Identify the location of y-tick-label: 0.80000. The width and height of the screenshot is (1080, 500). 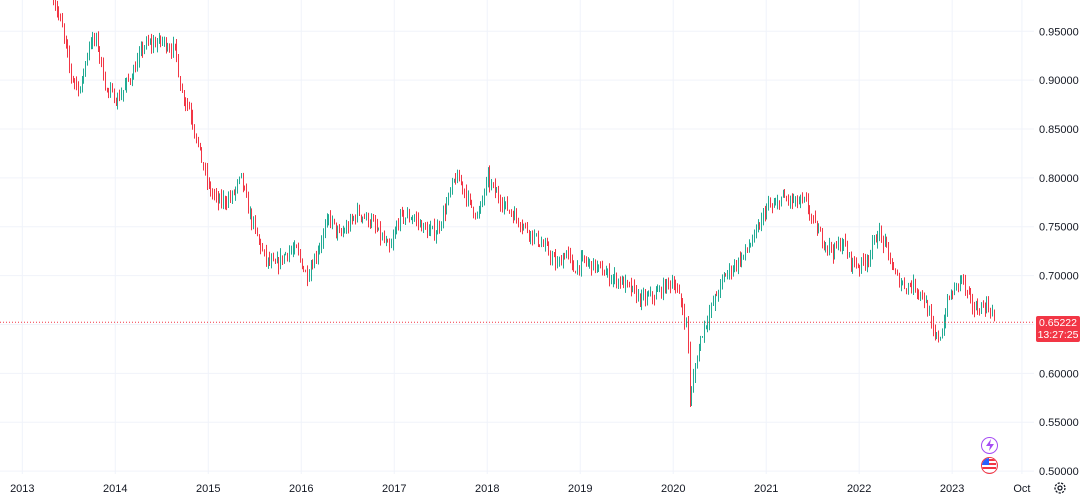
(1059, 179).